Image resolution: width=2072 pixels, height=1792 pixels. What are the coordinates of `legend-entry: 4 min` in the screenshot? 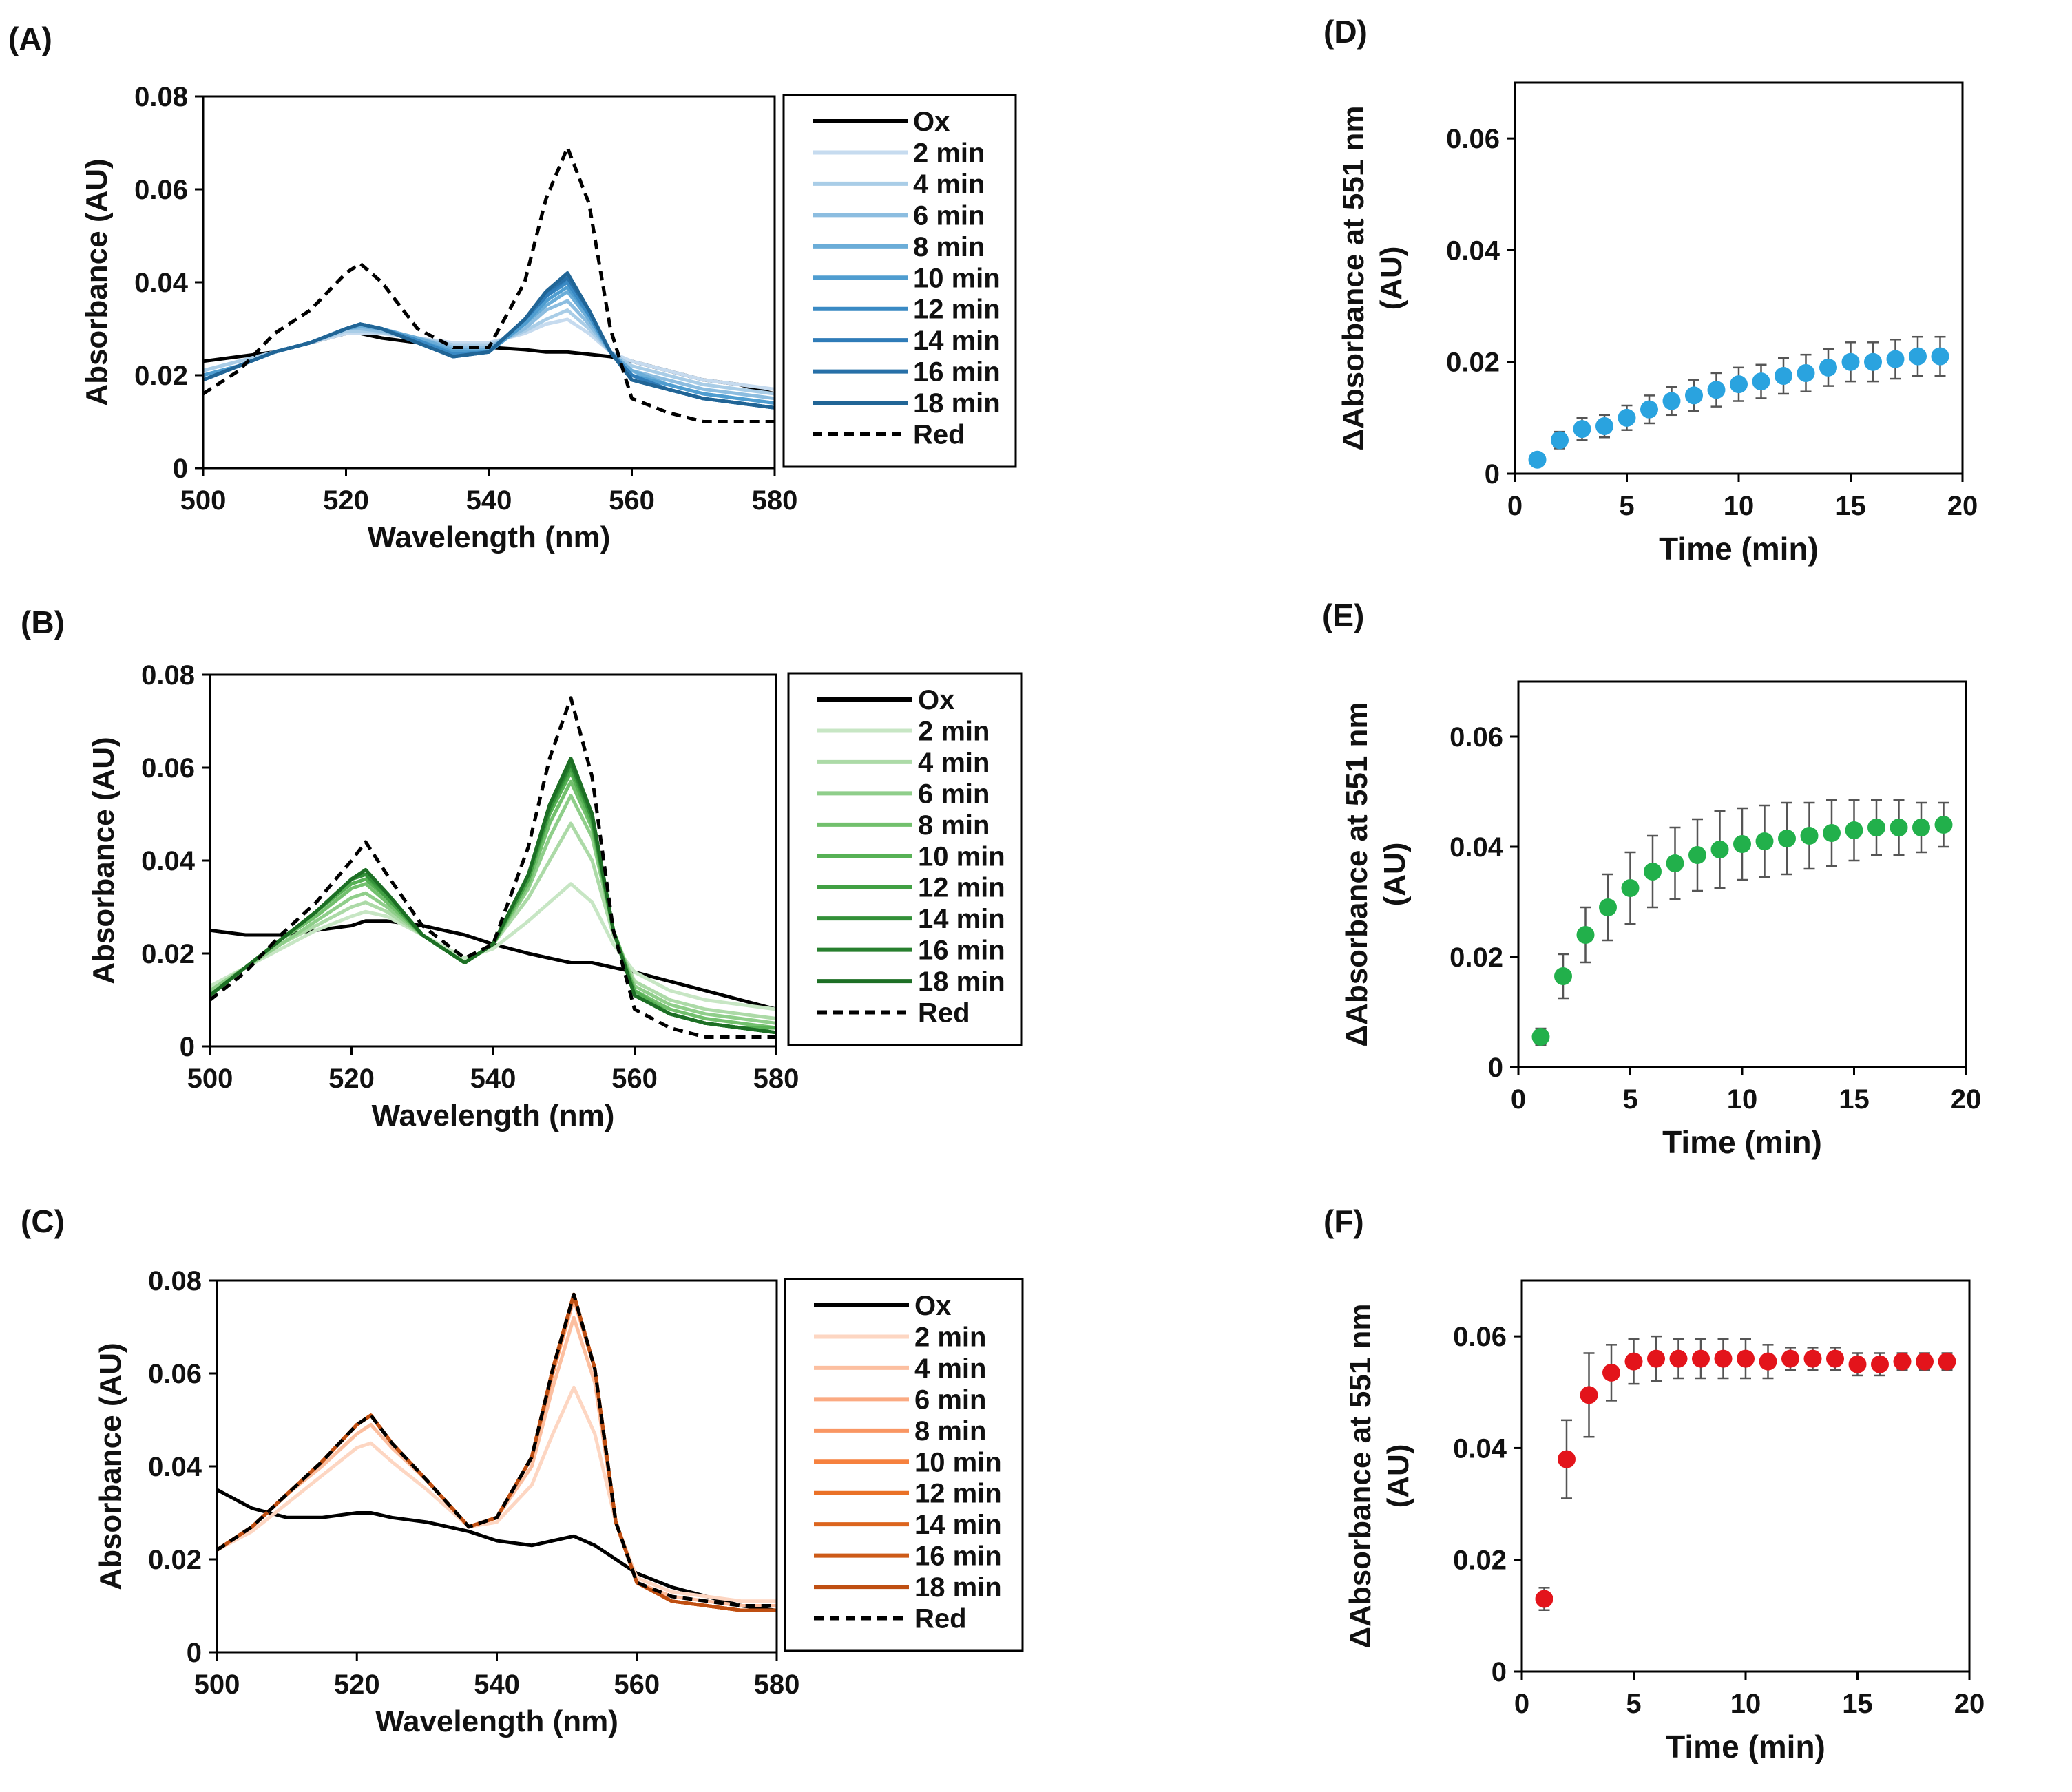 It's located at (949, 184).